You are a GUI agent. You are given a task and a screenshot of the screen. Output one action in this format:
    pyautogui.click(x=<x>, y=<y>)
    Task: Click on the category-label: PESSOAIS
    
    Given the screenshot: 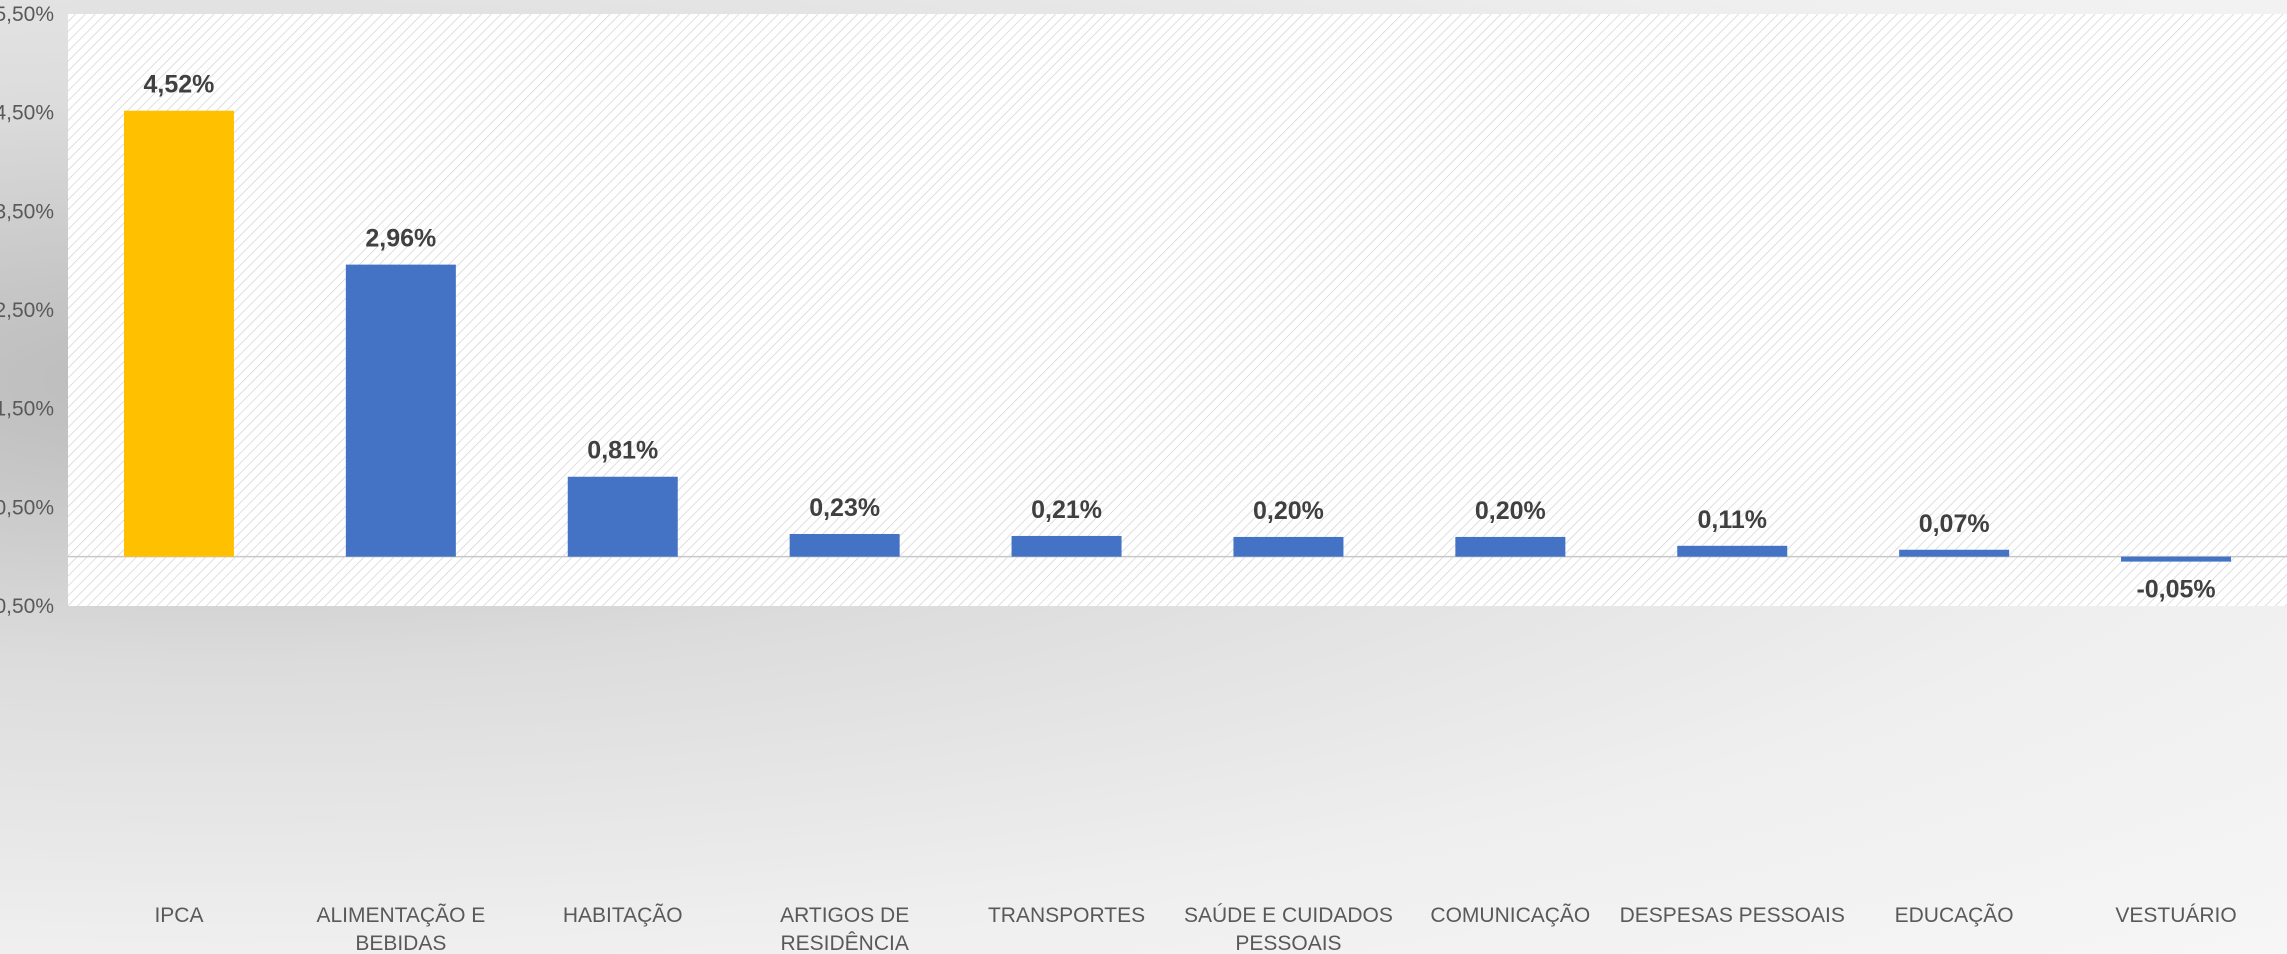 What is the action you would take?
    pyautogui.click(x=1288, y=943)
    